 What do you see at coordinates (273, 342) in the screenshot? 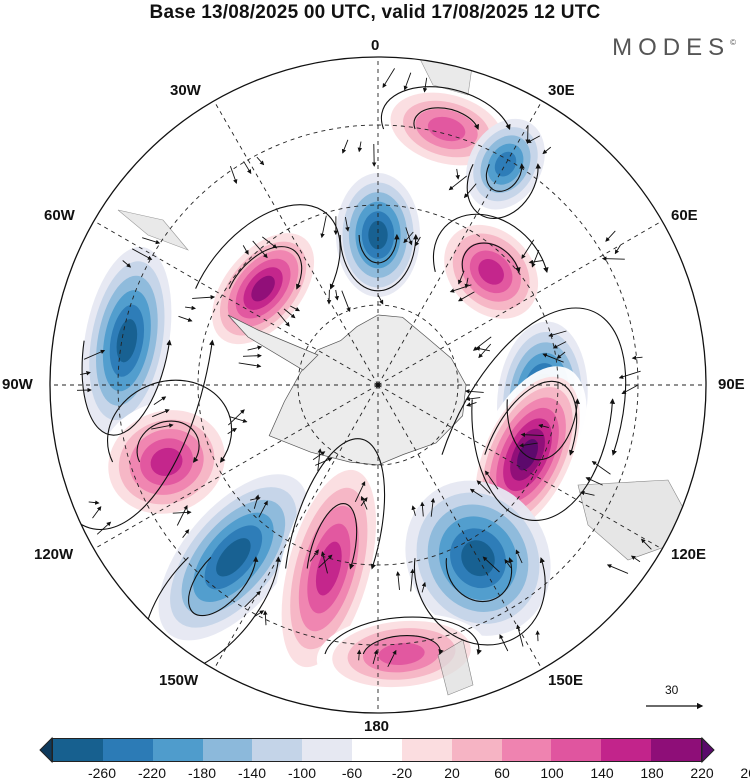
I see `antarctic-peninsula` at bounding box center [273, 342].